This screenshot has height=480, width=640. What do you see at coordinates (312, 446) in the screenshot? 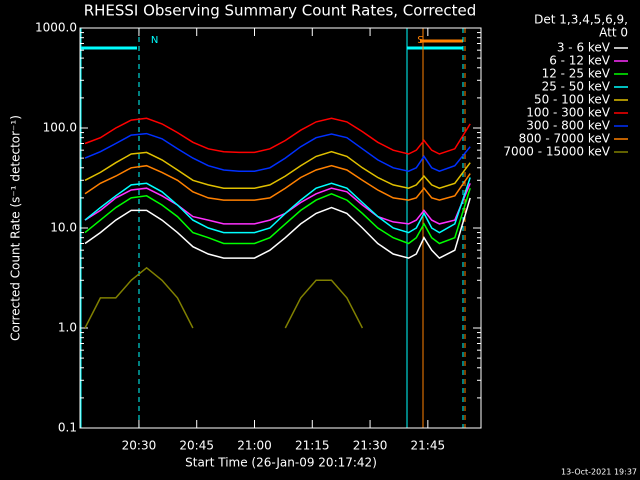
I see `x-tick-label: 21:15` at bounding box center [312, 446].